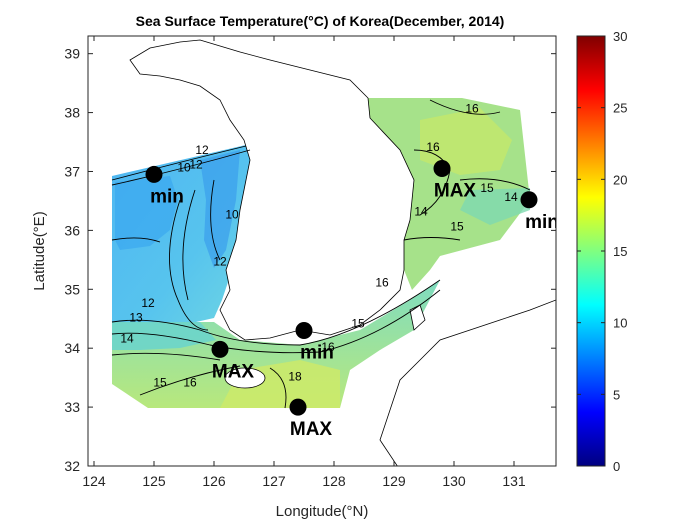 The height and width of the screenshot is (525, 700). What do you see at coordinates (72, 466) in the screenshot?
I see `y-tick-label: 32` at bounding box center [72, 466].